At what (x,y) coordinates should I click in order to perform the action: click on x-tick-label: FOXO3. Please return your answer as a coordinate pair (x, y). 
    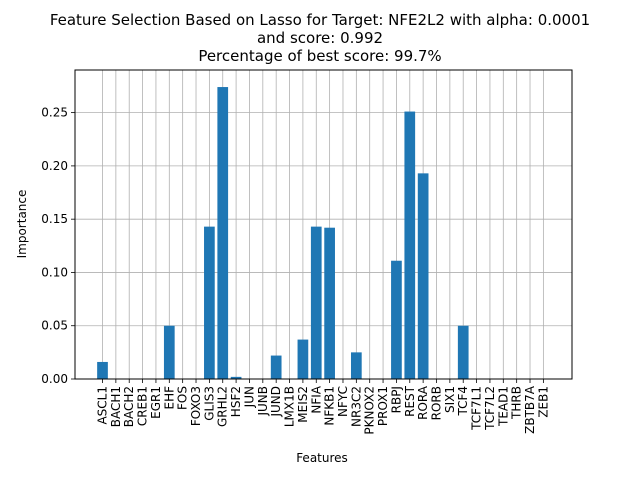
    Looking at the image, I should click on (196, 406).